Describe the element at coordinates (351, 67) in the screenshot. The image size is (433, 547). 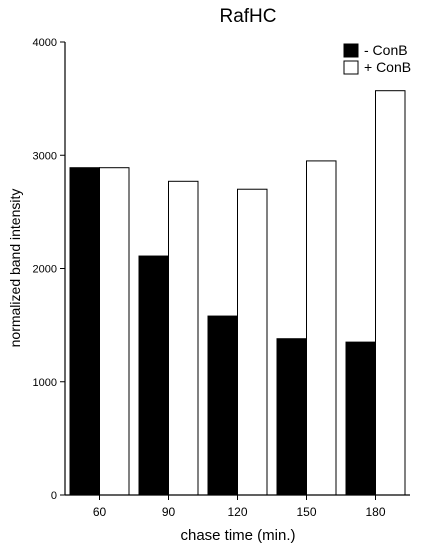
I see `legend-swatch-plus-conb` at that location.